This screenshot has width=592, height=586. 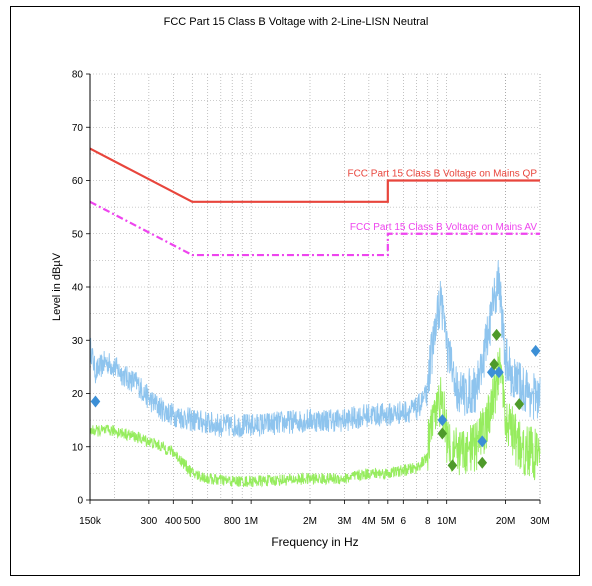 I want to click on x-tick-label: 6, so click(x=404, y=521).